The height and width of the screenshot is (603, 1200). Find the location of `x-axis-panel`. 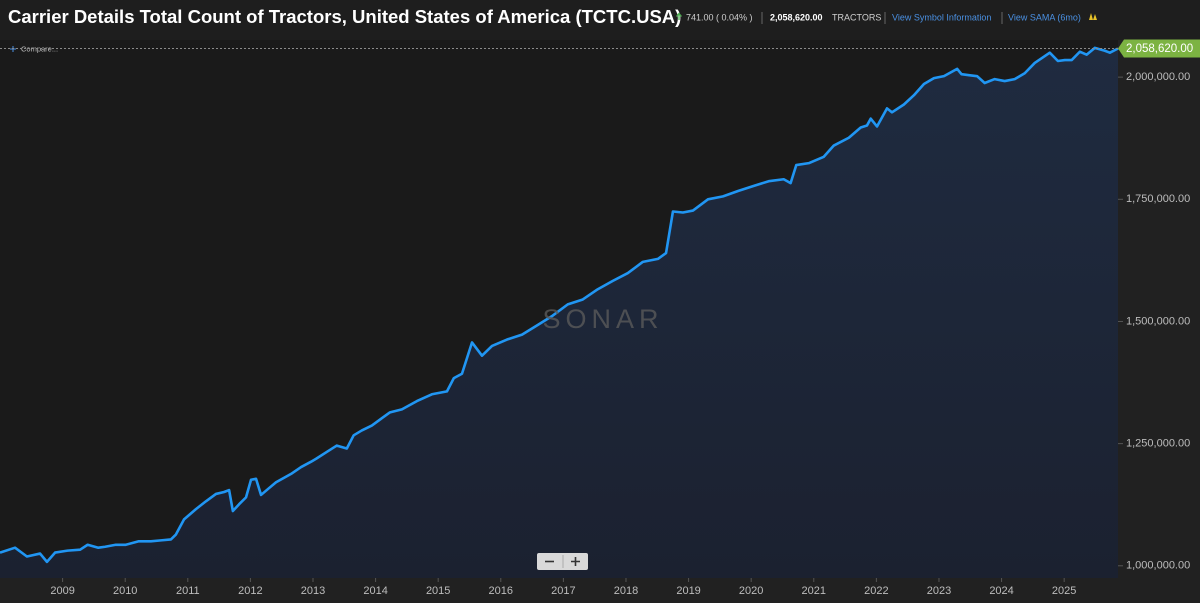

x-axis-panel is located at coordinates (559, 590).